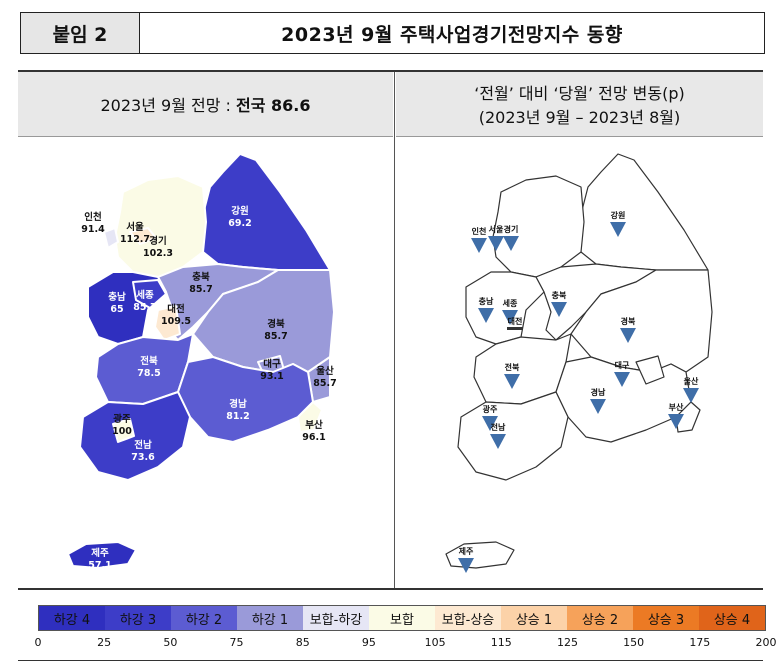 Image resolution: width=782 pixels, height=667 pixels. What do you see at coordinates (622, 365) in the screenshot?
I see `rregion-name-label: 대구` at bounding box center [622, 365].